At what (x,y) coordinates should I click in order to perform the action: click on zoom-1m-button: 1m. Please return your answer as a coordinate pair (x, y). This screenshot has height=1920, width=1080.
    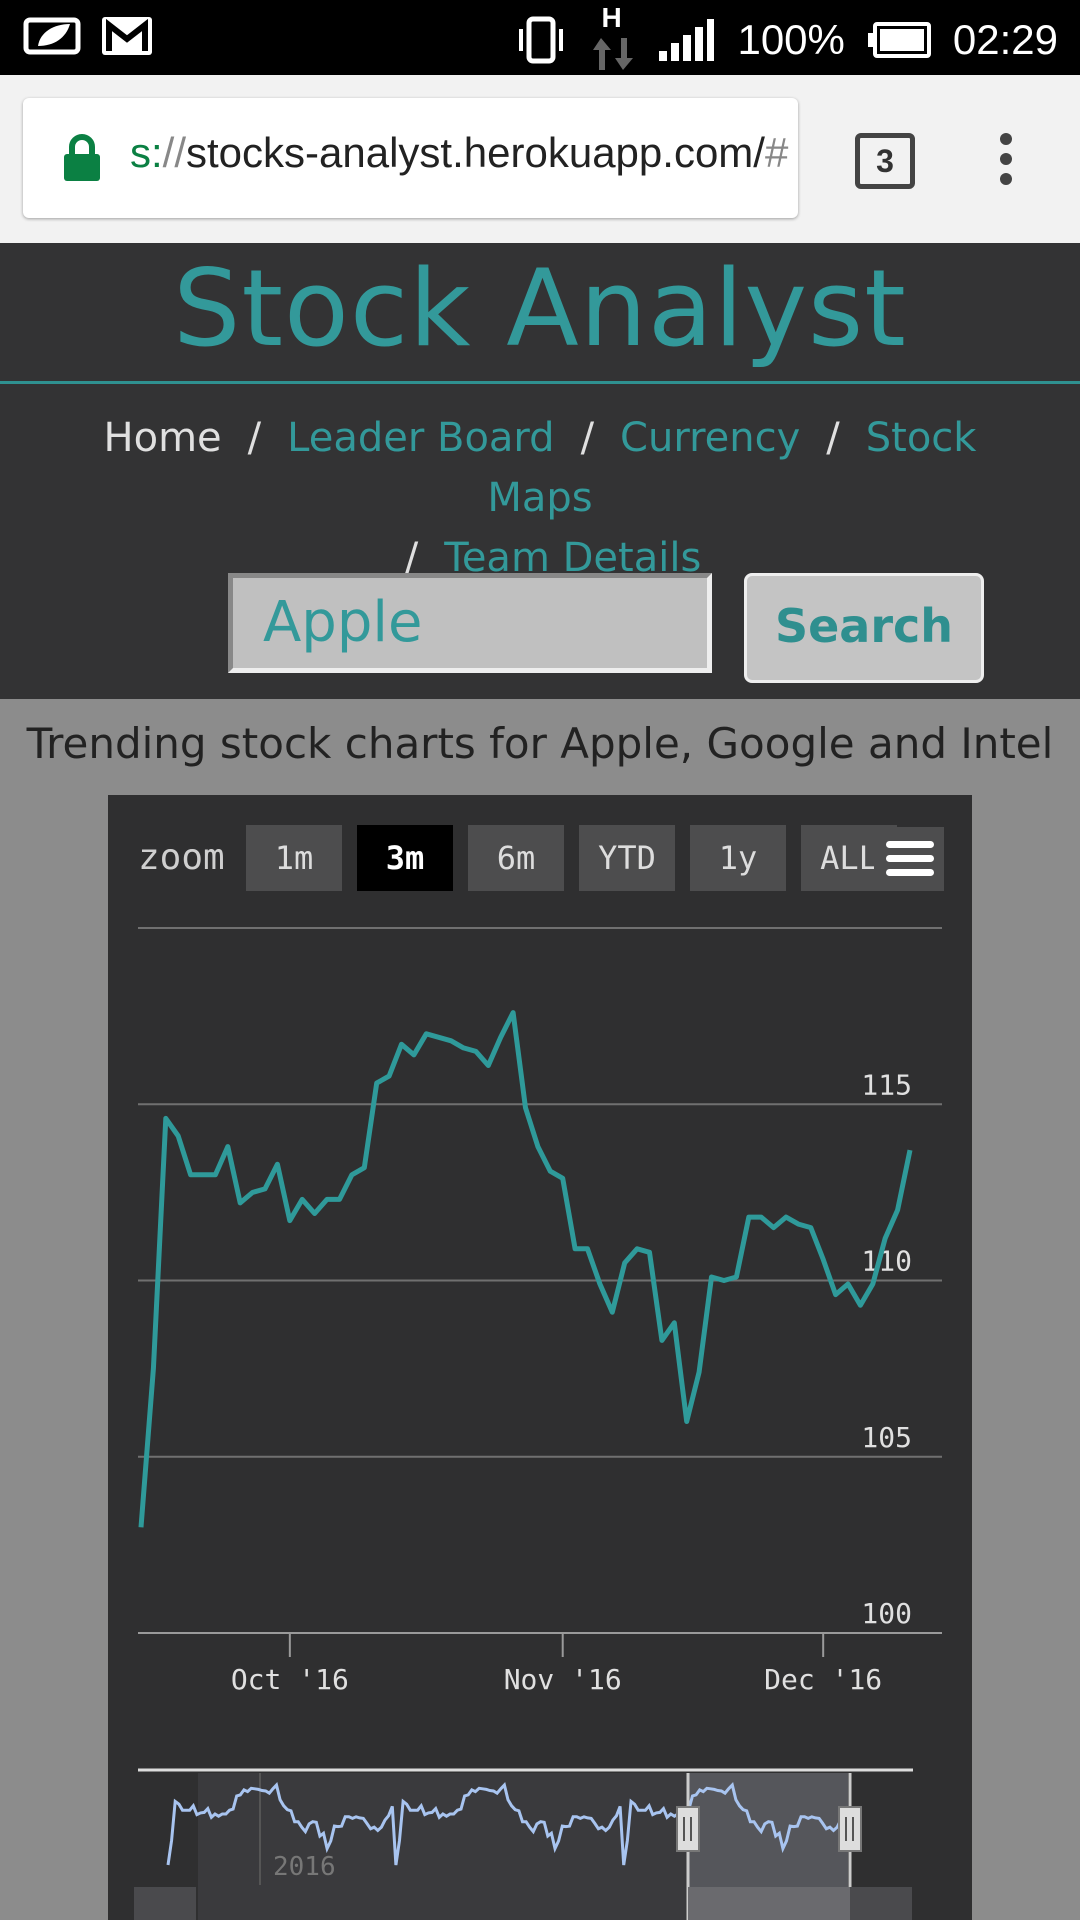
    Looking at the image, I should click on (294, 858).